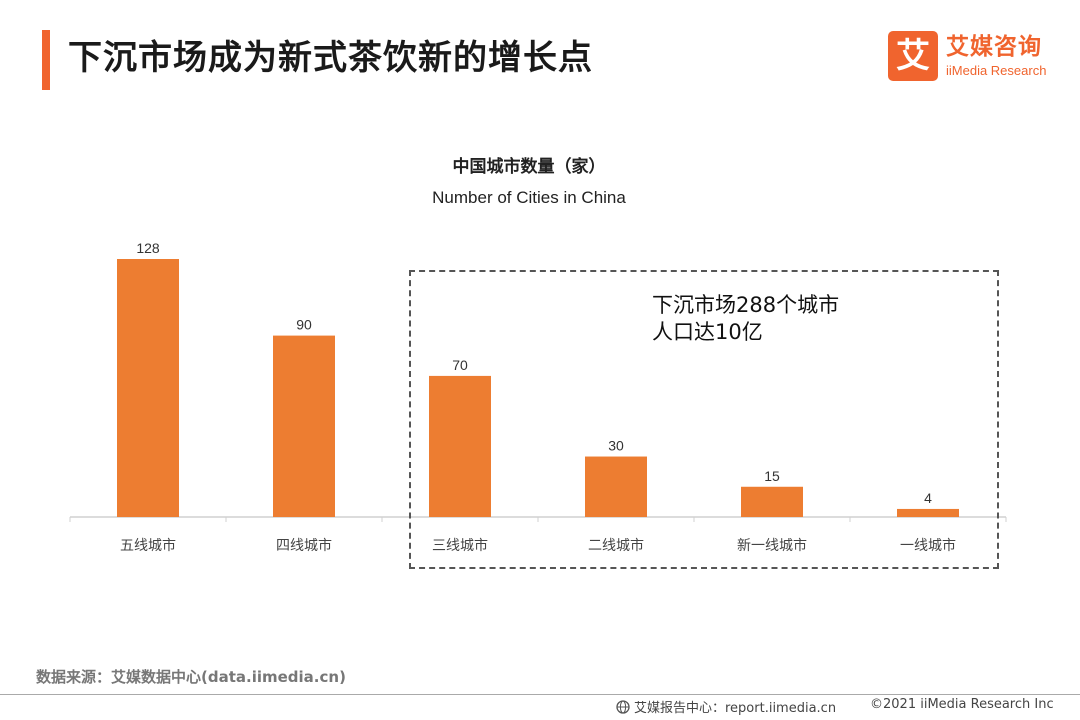  What do you see at coordinates (148, 248) in the screenshot?
I see `data-label-0: 128` at bounding box center [148, 248].